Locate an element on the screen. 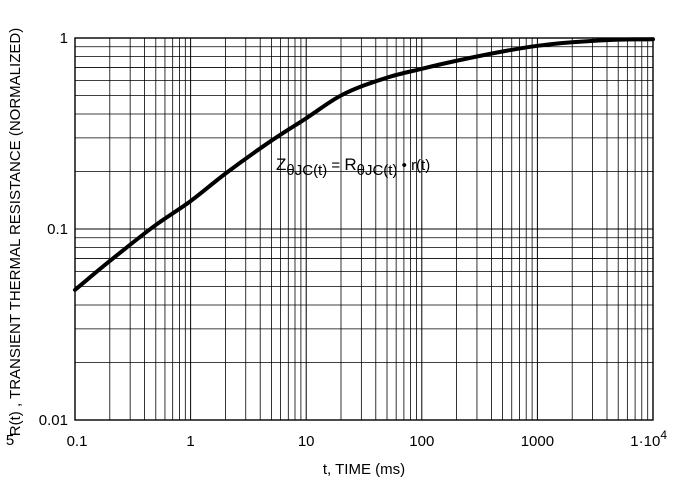  y-tick-label: 0.01 is located at coordinates (53, 420).